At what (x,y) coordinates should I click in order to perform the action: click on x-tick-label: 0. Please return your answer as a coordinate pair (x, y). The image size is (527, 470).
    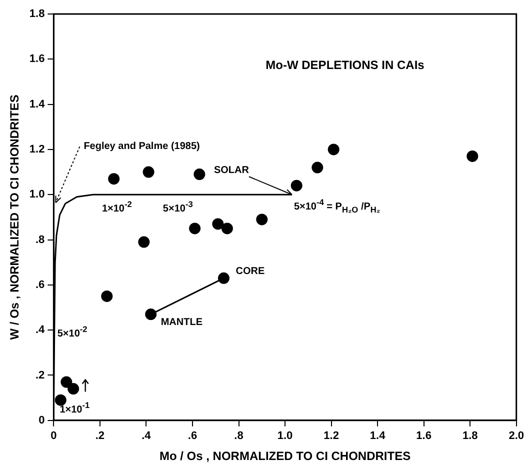
    Looking at the image, I should click on (53, 436).